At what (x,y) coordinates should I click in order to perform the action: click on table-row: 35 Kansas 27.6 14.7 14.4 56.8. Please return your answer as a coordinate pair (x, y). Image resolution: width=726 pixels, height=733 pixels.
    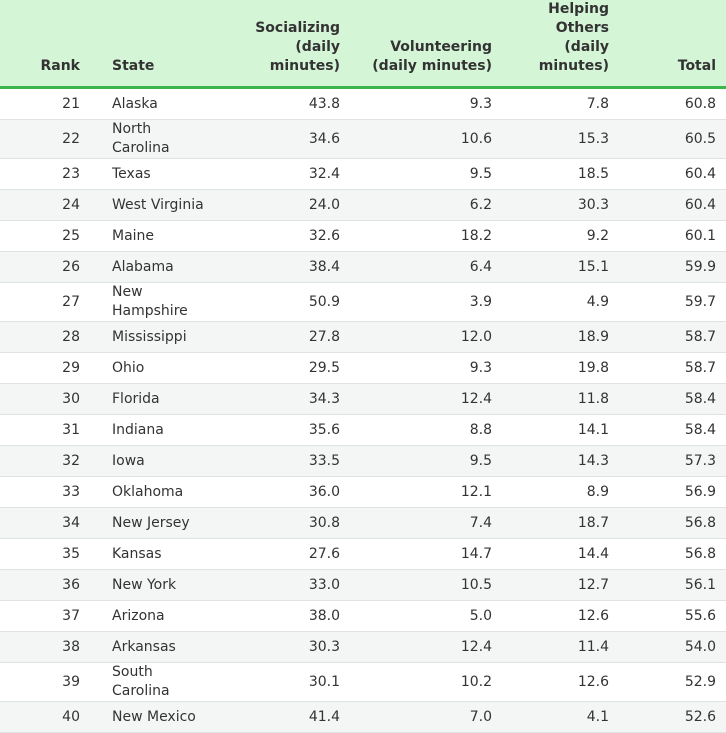
    Looking at the image, I should click on (363, 554).